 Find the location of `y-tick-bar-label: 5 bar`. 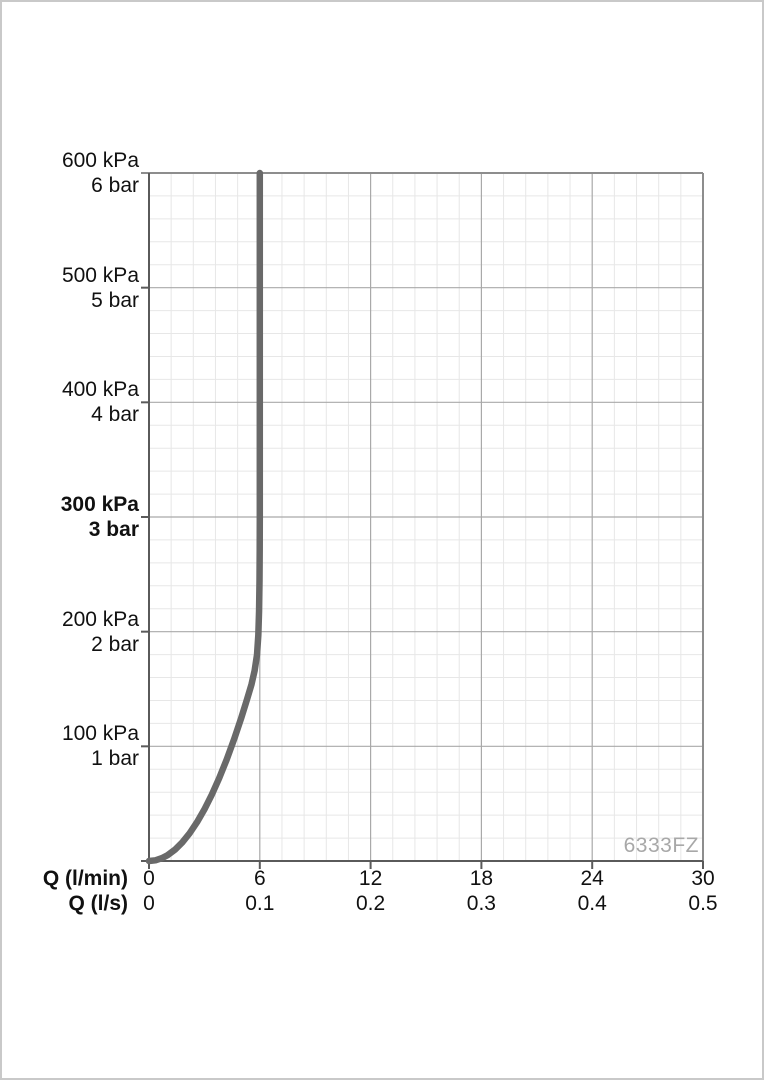

y-tick-bar-label: 5 bar is located at coordinates (115, 300).